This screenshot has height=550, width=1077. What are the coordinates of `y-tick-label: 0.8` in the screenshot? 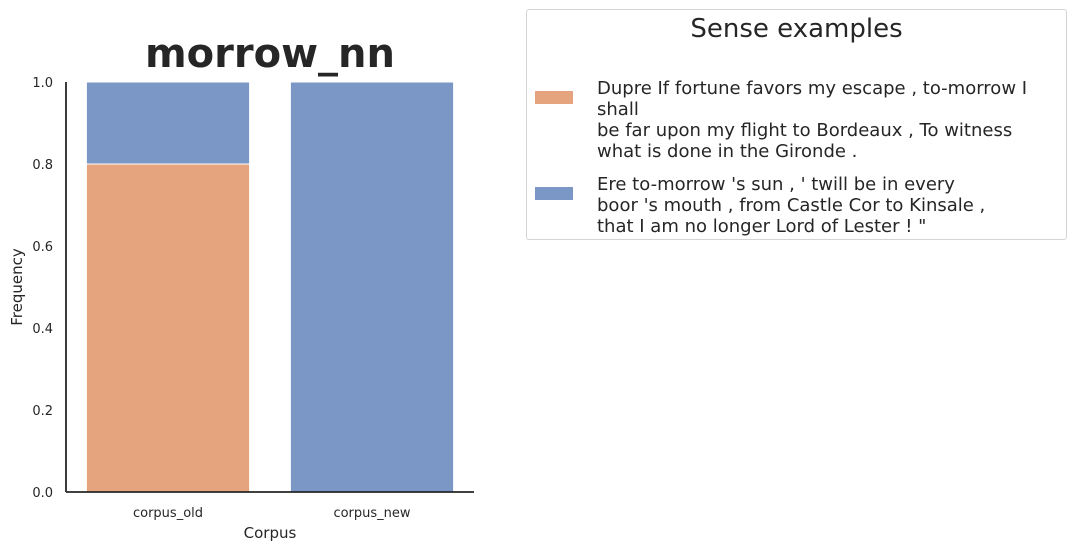 It's located at (42, 165).